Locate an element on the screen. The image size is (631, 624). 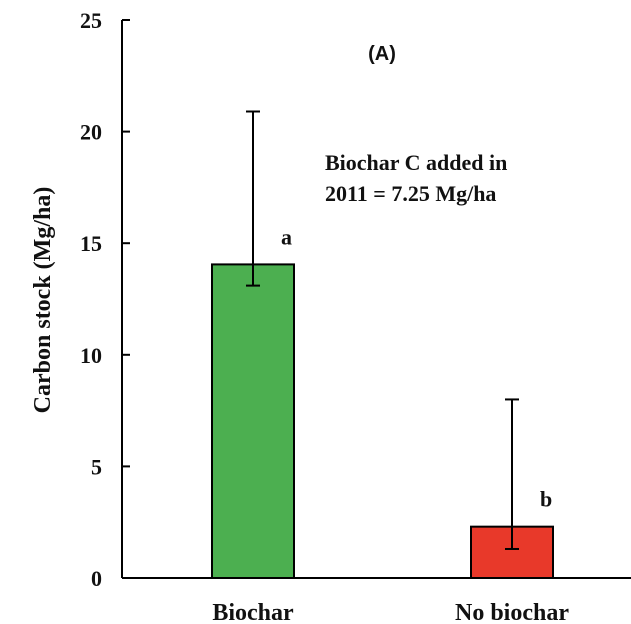
annotation-line-1: Biochar C added in is located at coordinates (416, 162).